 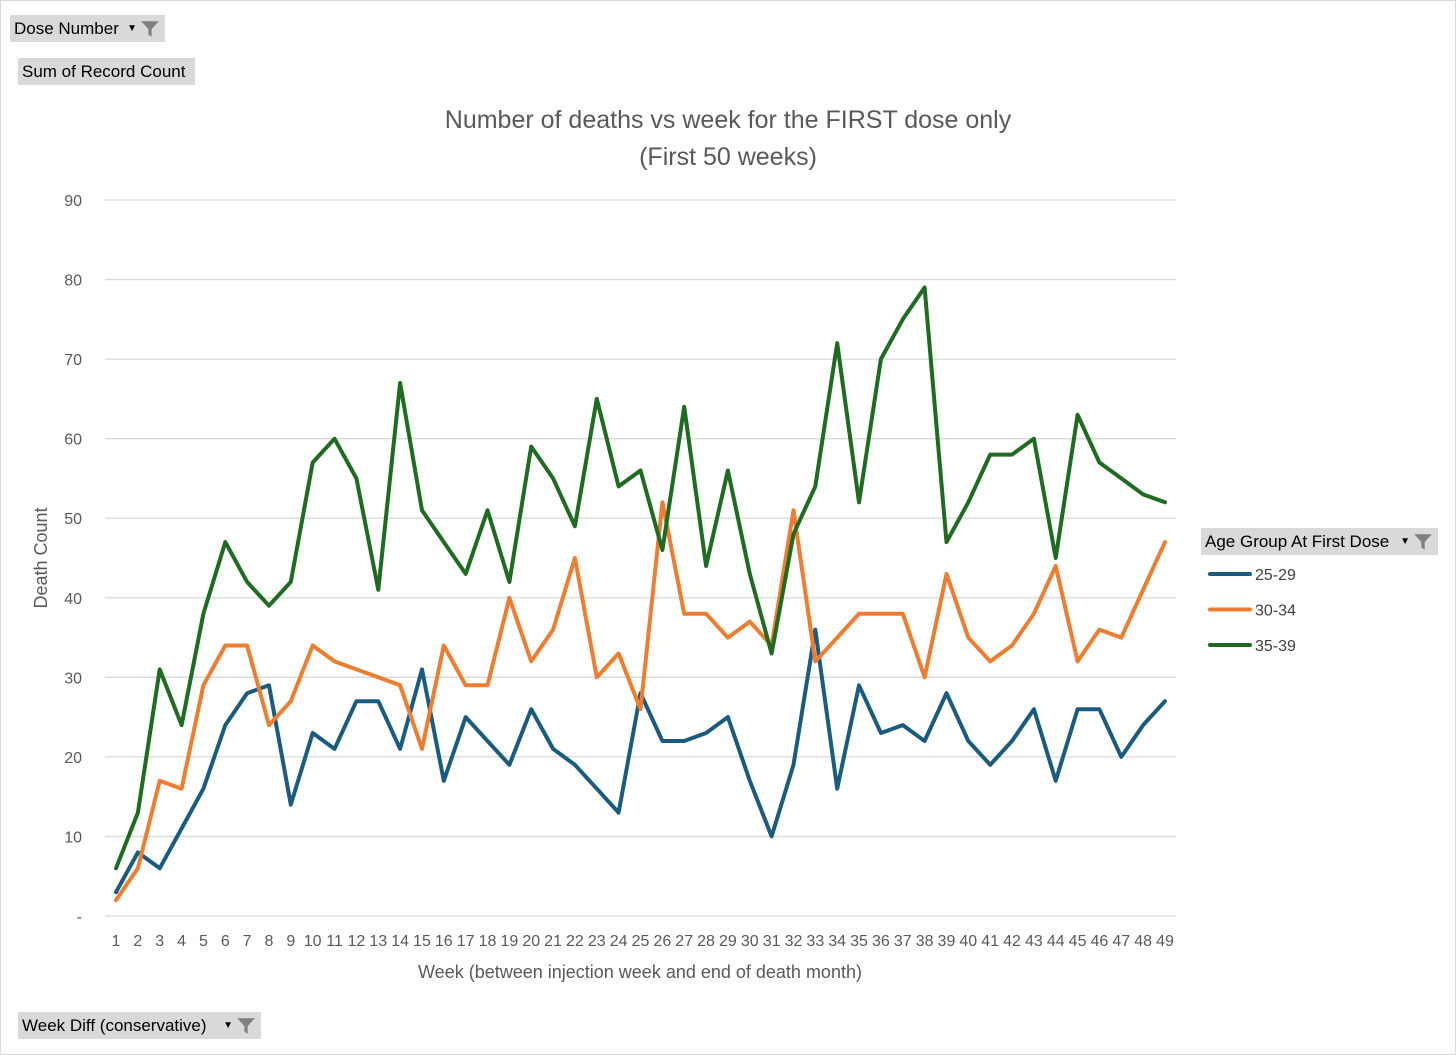 What do you see at coordinates (575, 941) in the screenshot?
I see `x-tick-label: 22` at bounding box center [575, 941].